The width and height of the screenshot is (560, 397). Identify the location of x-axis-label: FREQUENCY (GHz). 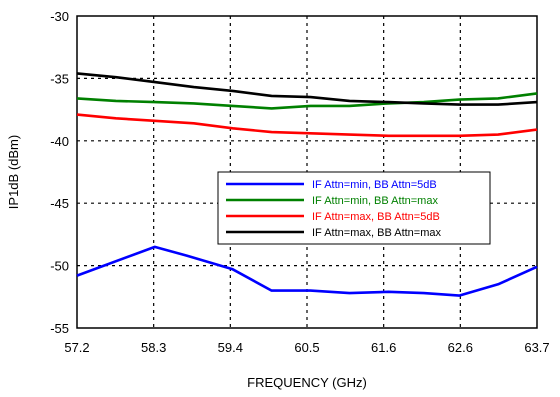
(307, 382).